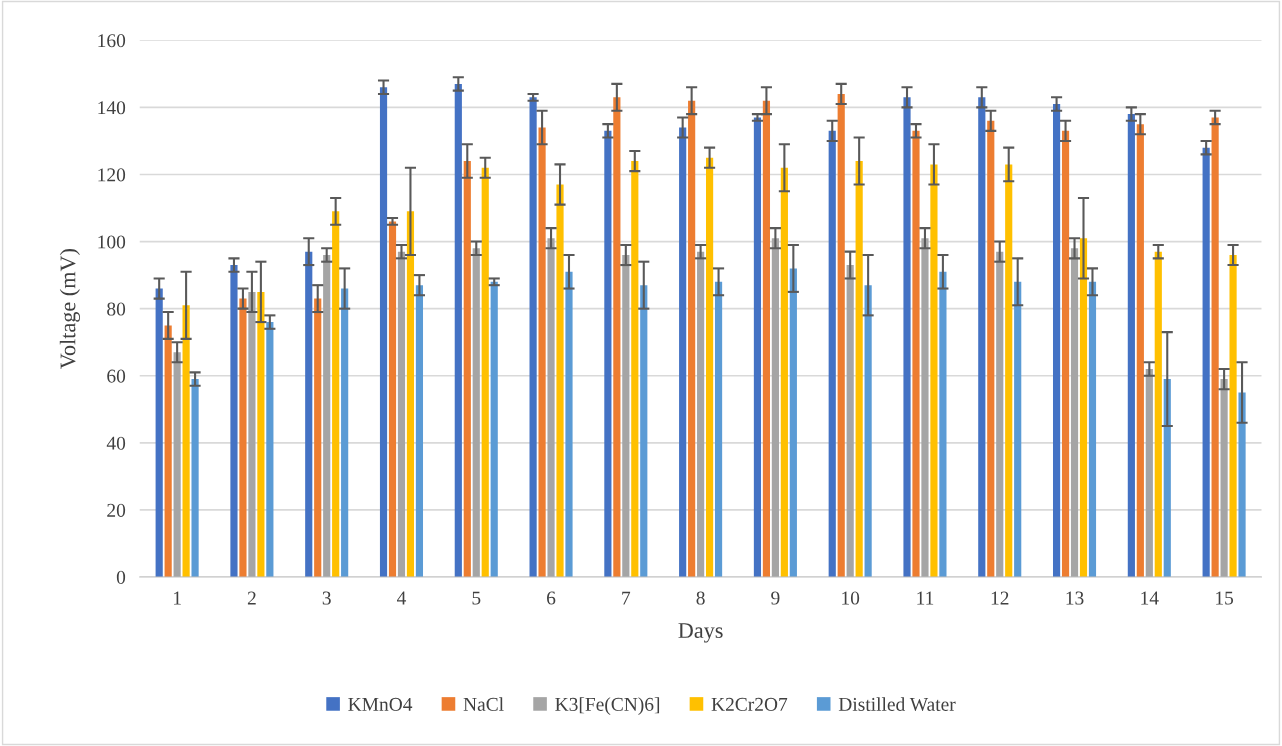 The height and width of the screenshot is (746, 1282). What do you see at coordinates (700, 598) in the screenshot?
I see `x-tick-label: 8` at bounding box center [700, 598].